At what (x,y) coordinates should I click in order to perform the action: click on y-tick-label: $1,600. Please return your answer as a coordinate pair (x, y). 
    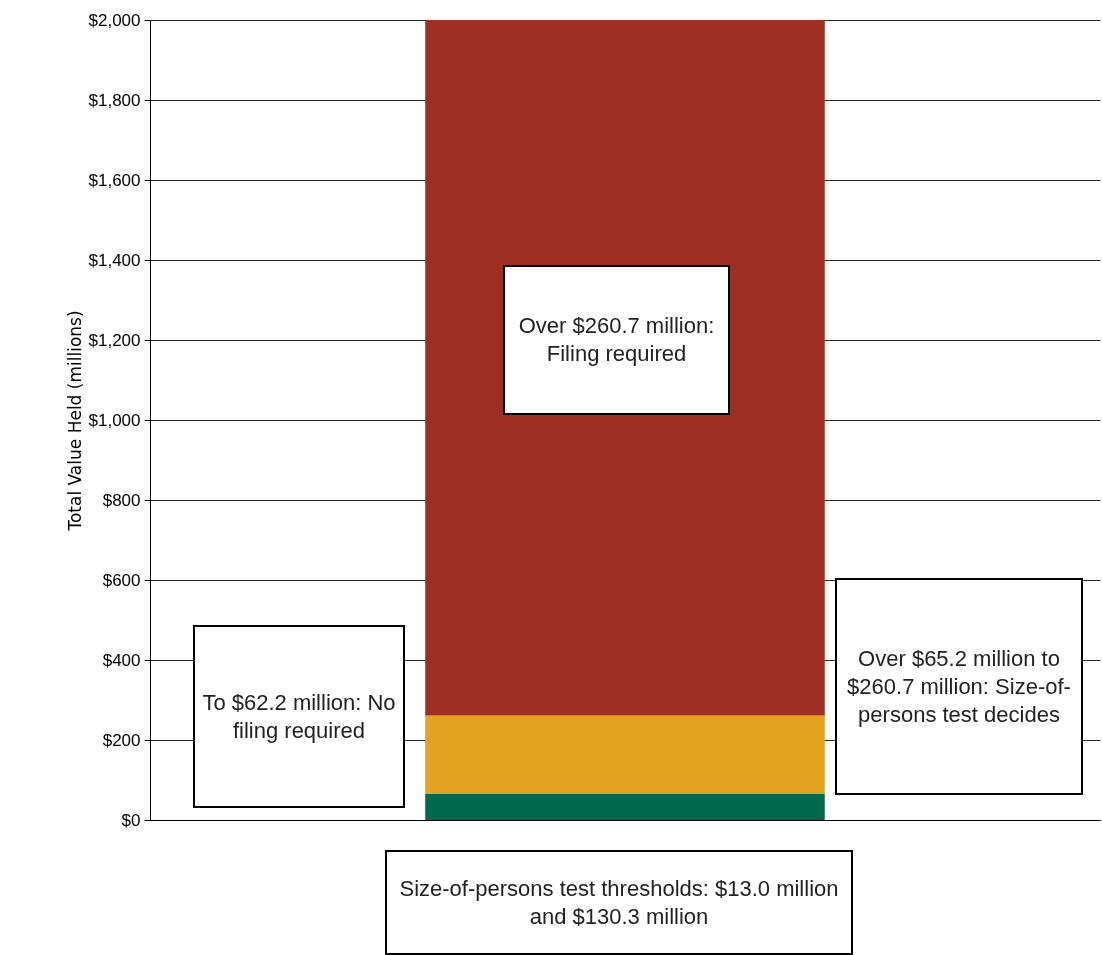
    Looking at the image, I should click on (114, 180).